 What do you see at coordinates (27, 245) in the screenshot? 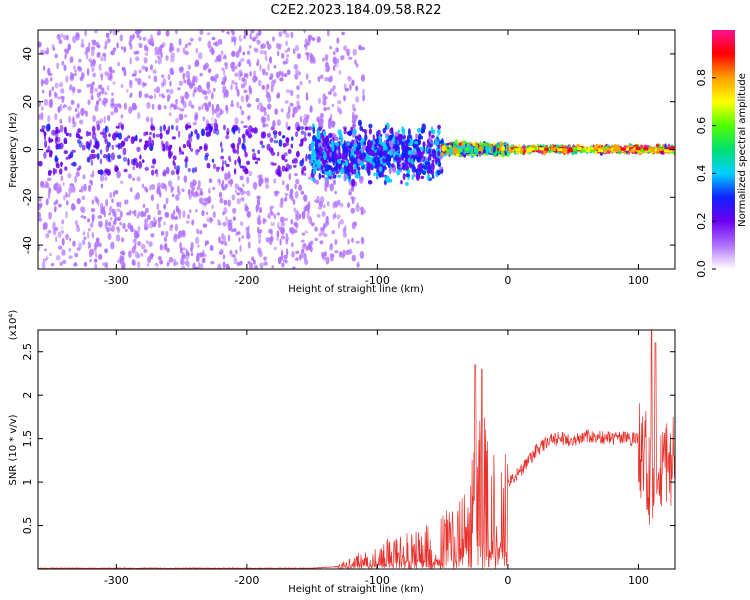
I see `y-tick-label: -40` at bounding box center [27, 245].